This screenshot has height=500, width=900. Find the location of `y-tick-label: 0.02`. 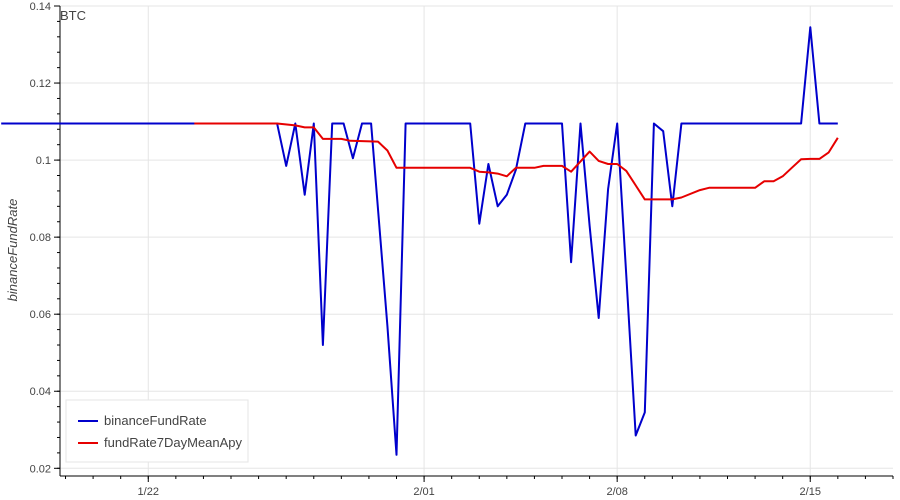

y-tick-label: 0.02 is located at coordinates (40, 469).